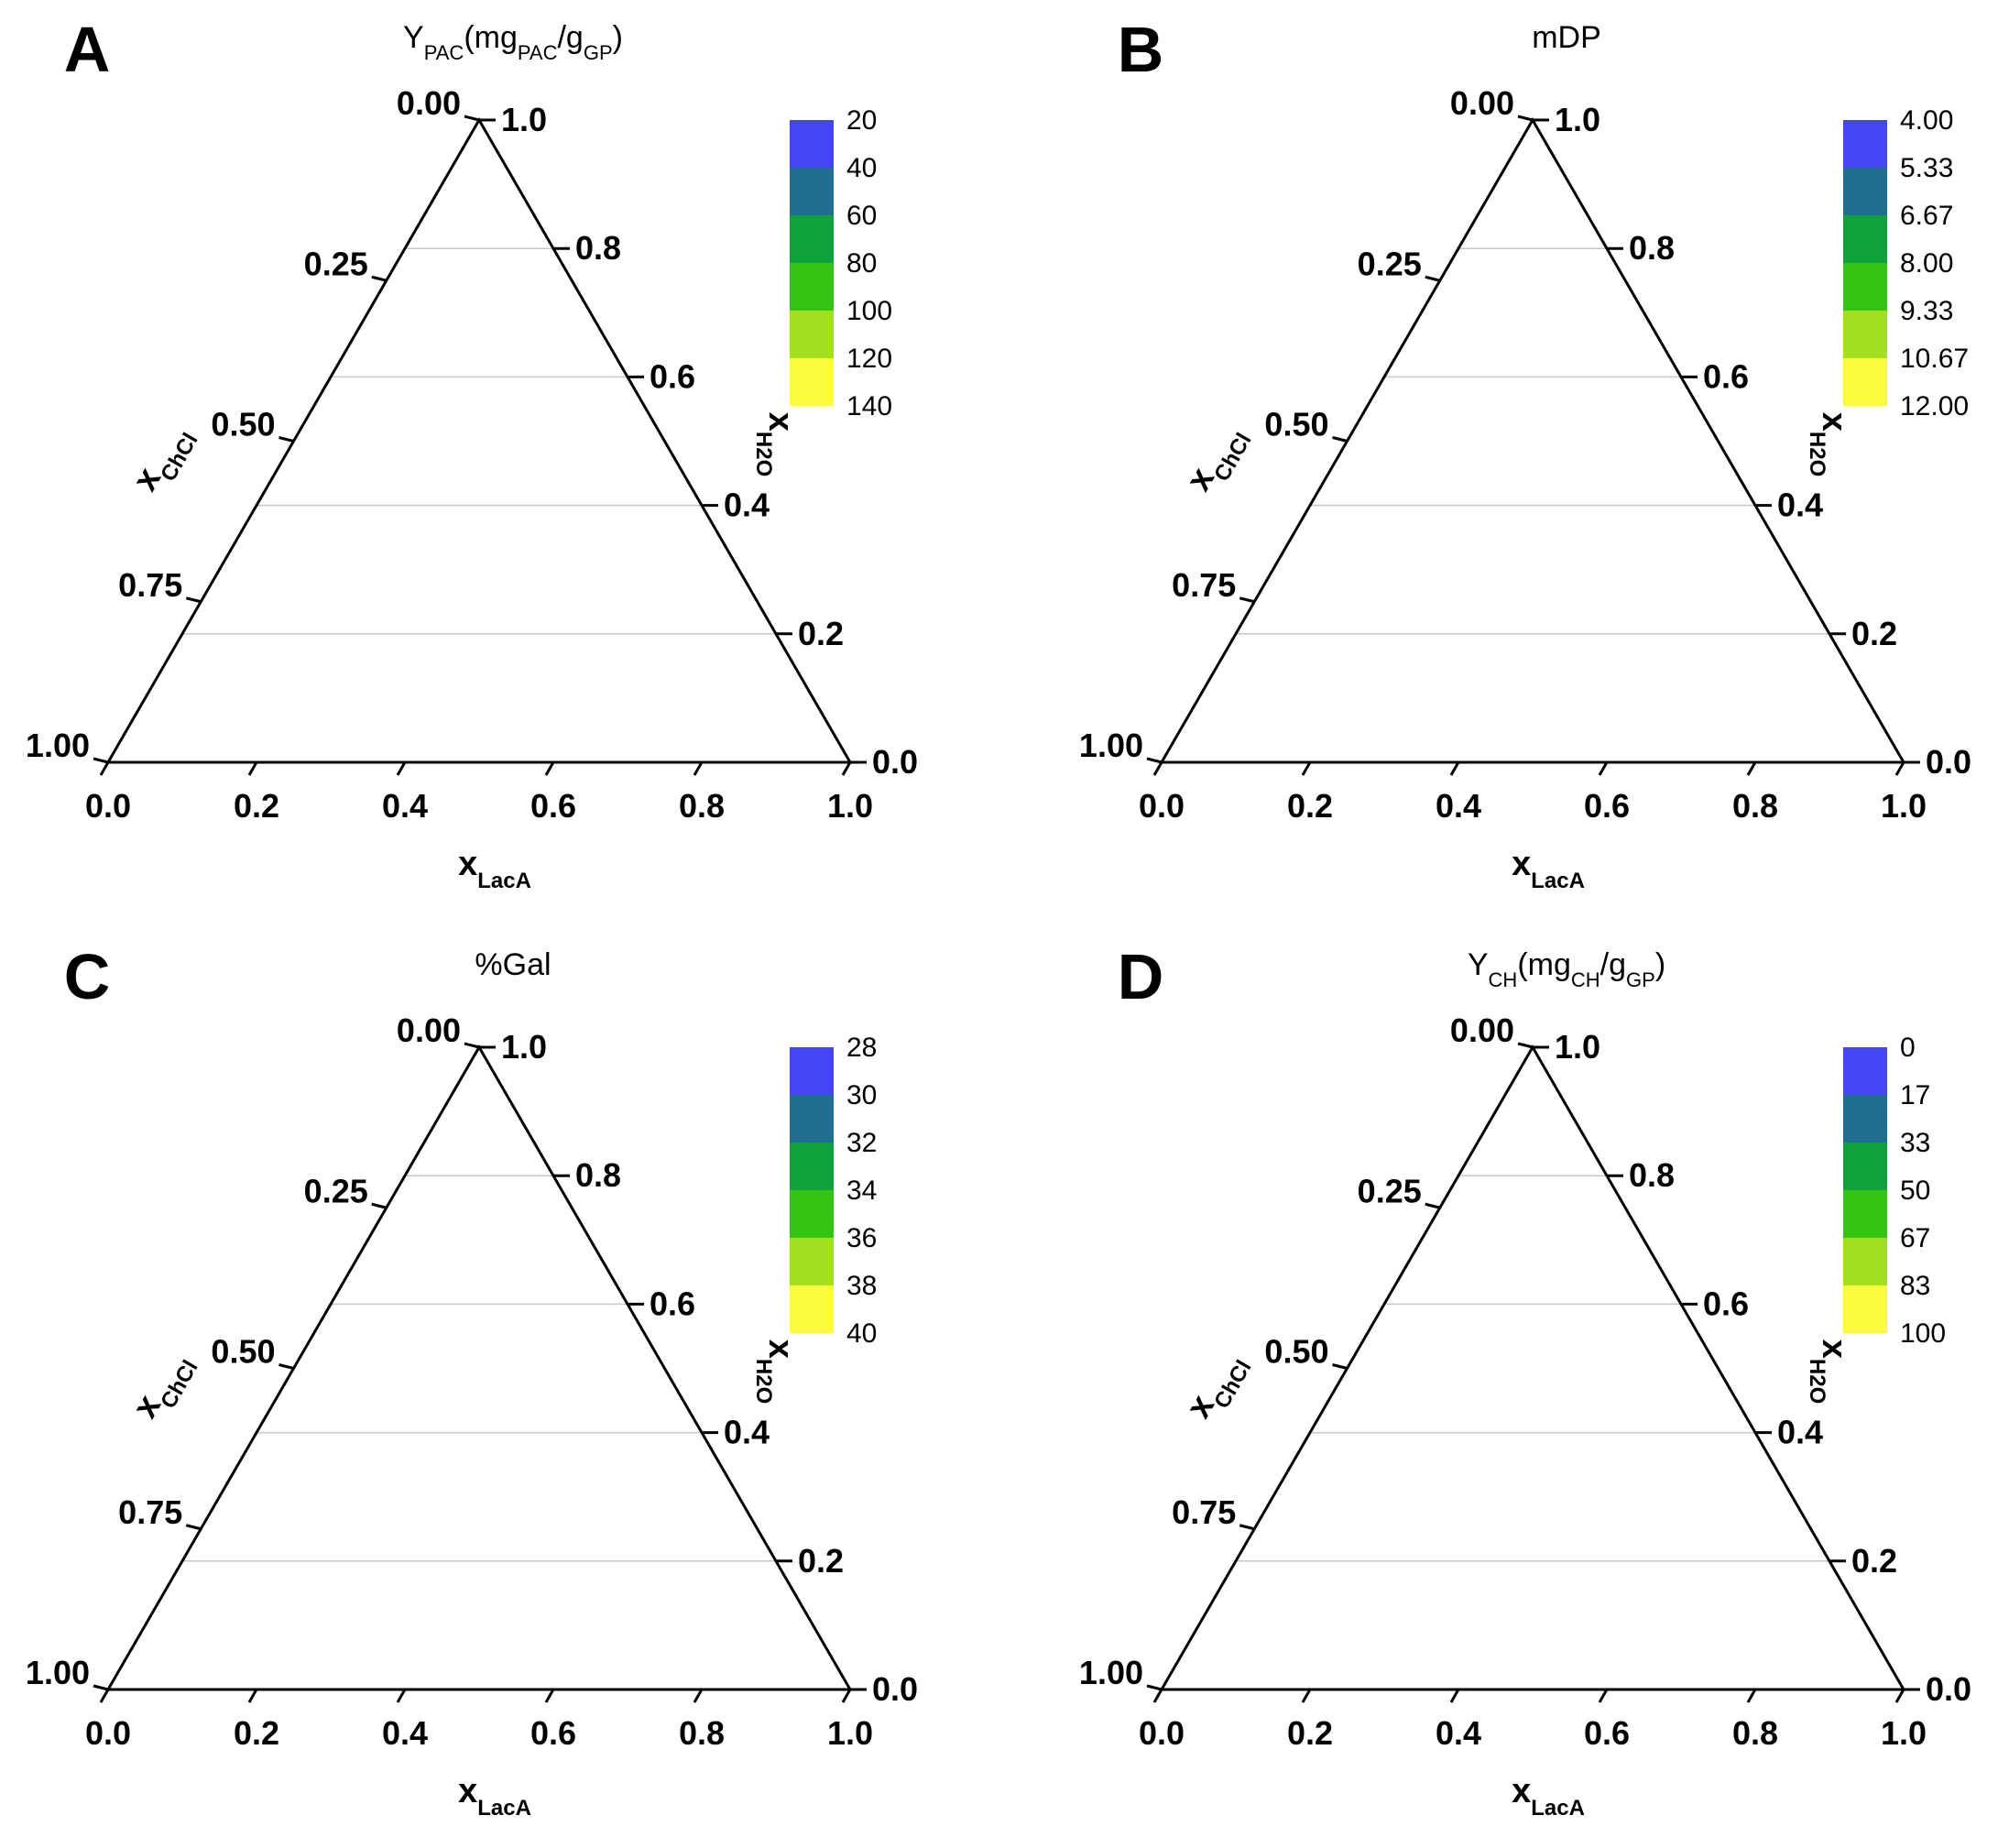 The width and height of the screenshot is (1998, 1848). What do you see at coordinates (869, 406) in the screenshot?
I see `colorbar-label: 140` at bounding box center [869, 406].